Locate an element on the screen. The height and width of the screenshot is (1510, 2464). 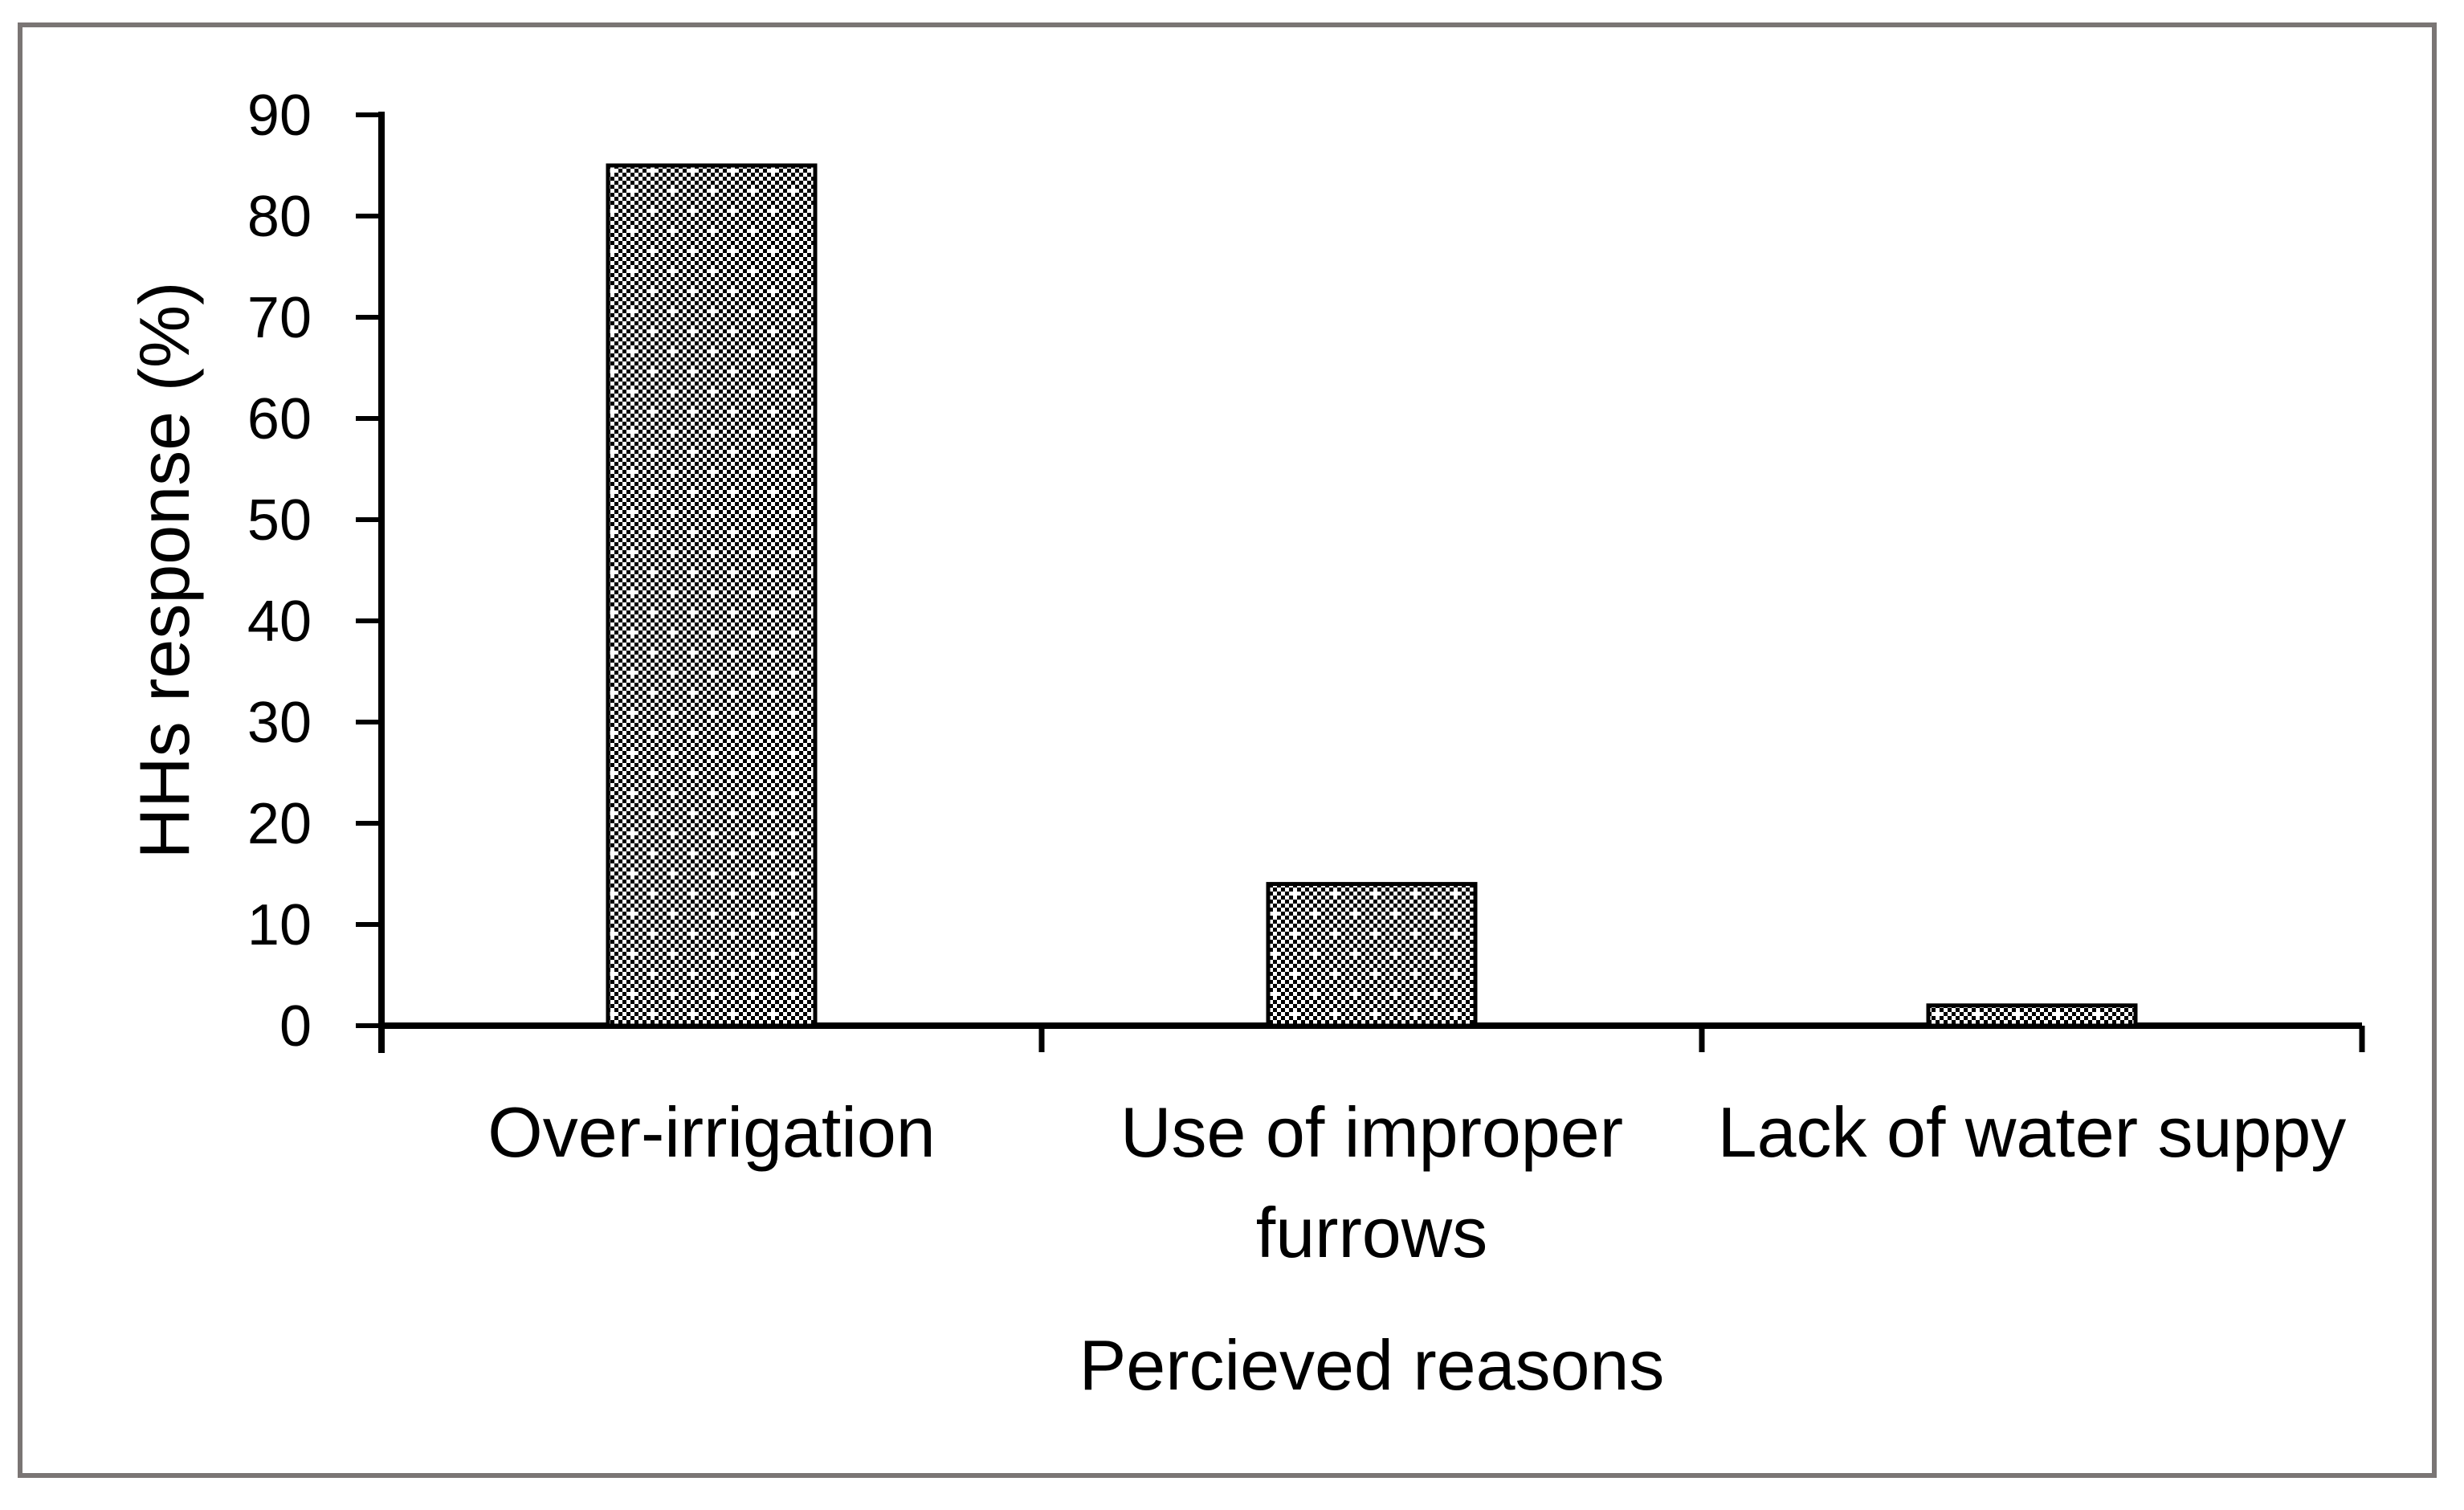
y-axis-tick-label: 50 is located at coordinates (279, 520).